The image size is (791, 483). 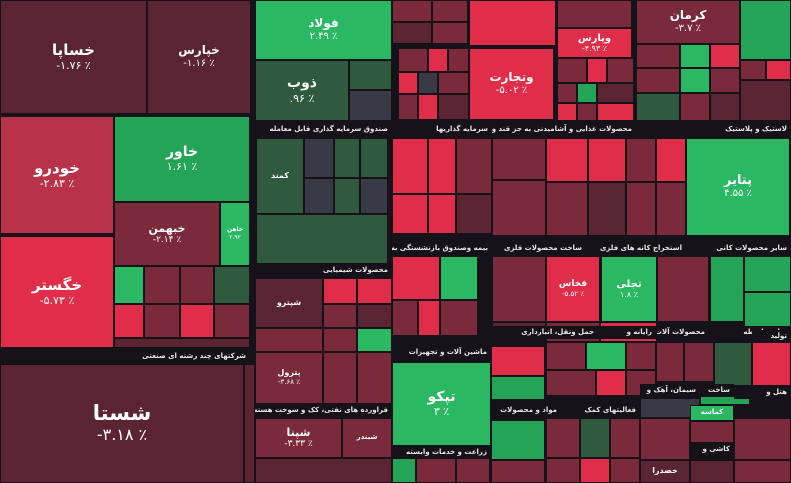 What do you see at coordinates (665, 471) in the screenshot?
I see `stock-tile: خصدرا` at bounding box center [665, 471].